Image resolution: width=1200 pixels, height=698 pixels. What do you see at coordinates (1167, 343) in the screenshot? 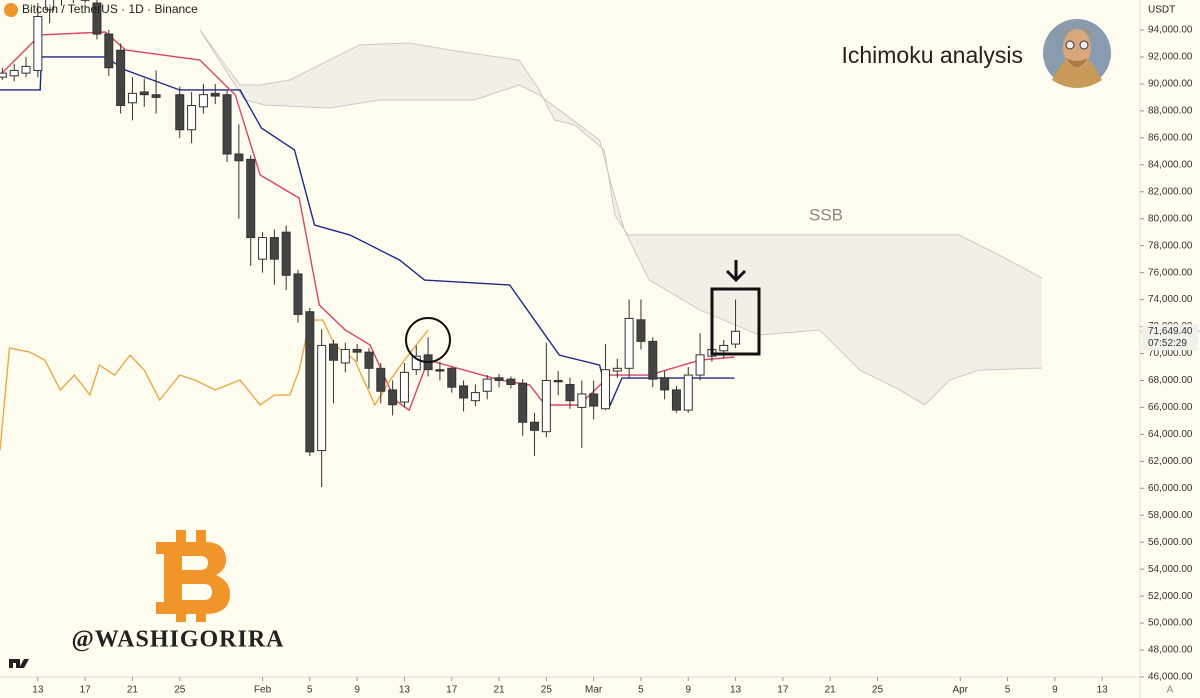
I see `timer-label: 07:52:29` at bounding box center [1167, 343].